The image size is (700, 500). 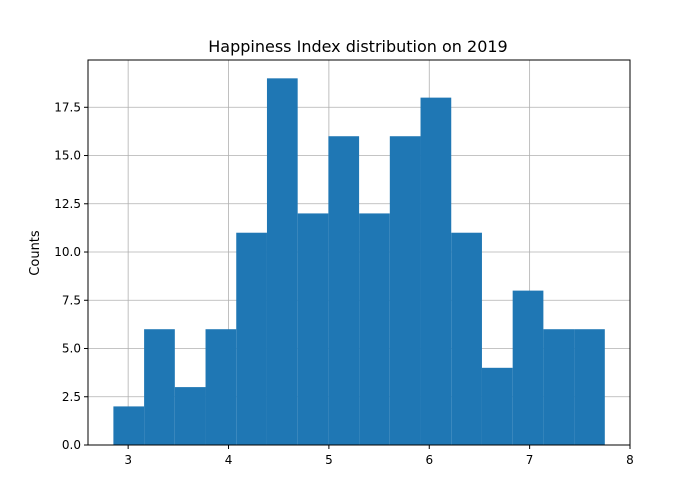 I want to click on y-tick-label: 15.0, so click(x=67, y=156).